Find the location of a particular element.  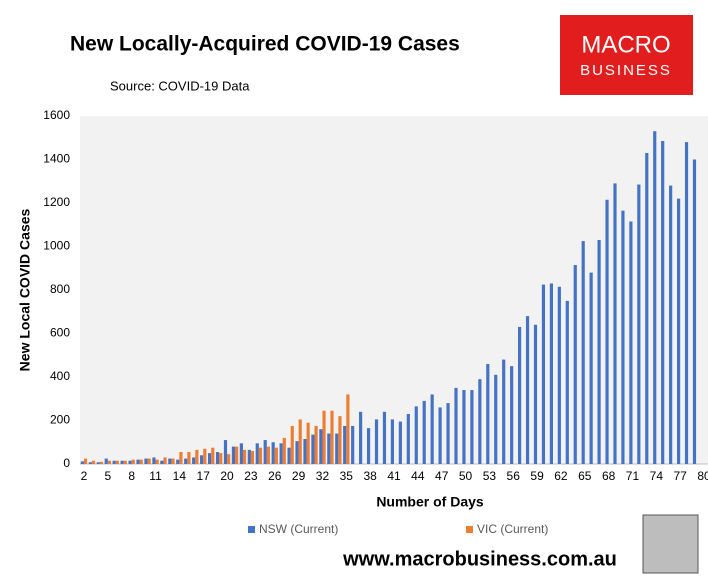

x-tick-label: 62 is located at coordinates (561, 476).